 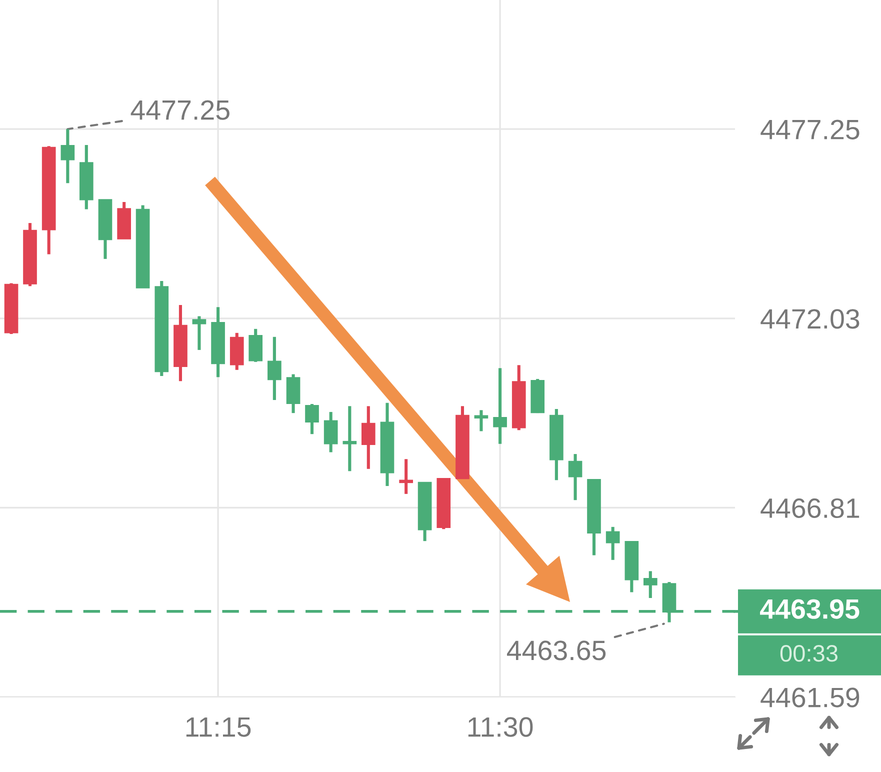 What do you see at coordinates (810, 508) in the screenshot?
I see `y-tick-label: 4466.81` at bounding box center [810, 508].